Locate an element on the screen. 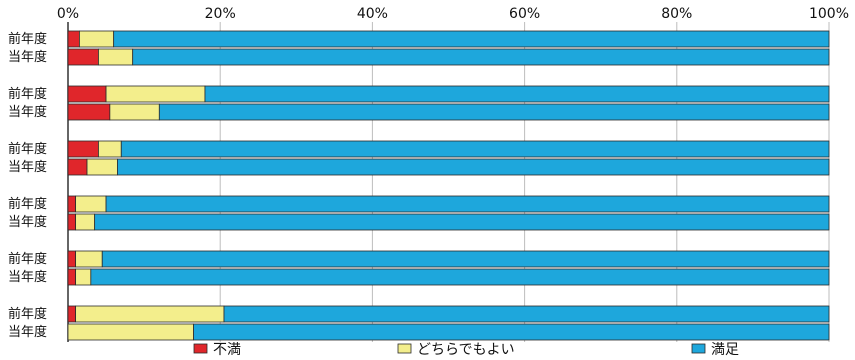 The width and height of the screenshot is (855, 360). legend-label: 満足 is located at coordinates (725, 350).